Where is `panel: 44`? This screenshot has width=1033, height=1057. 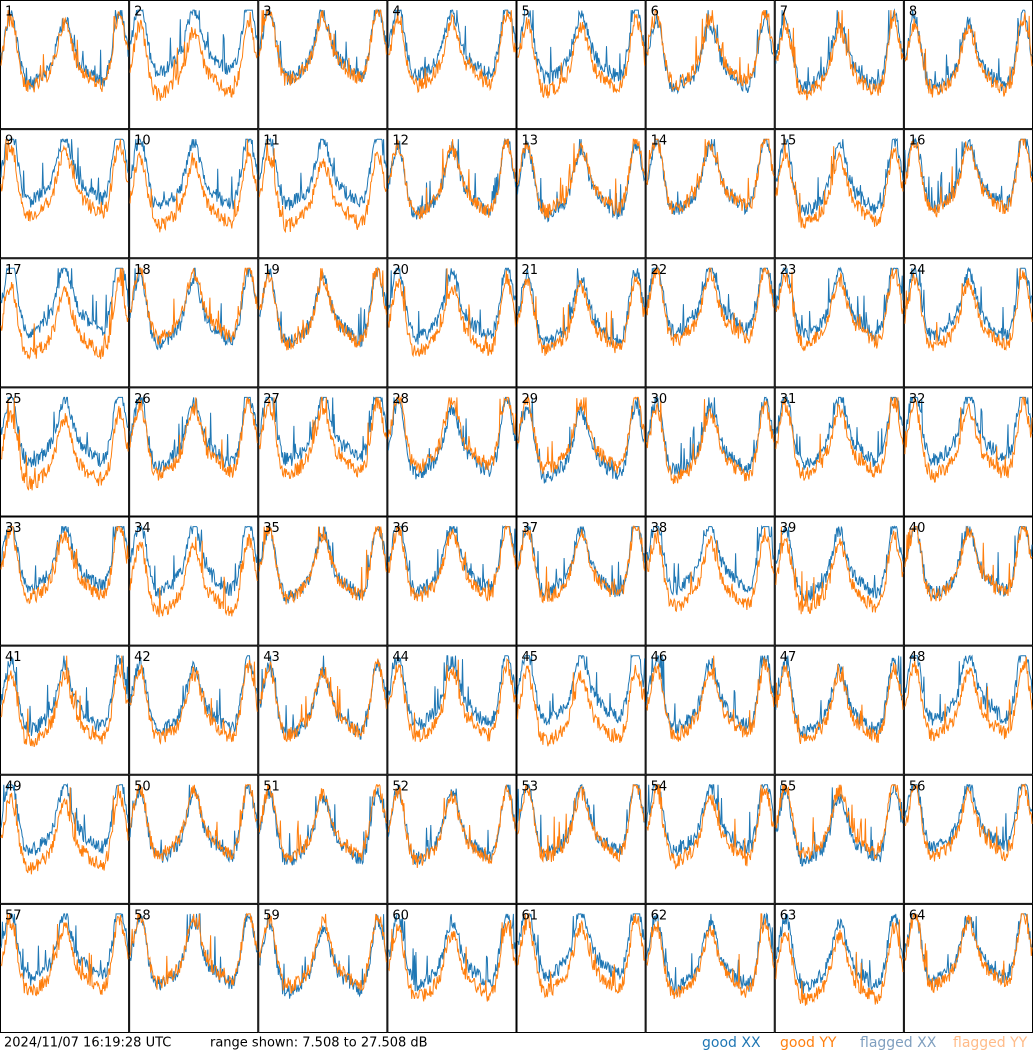 panel: 44 is located at coordinates (452, 710).